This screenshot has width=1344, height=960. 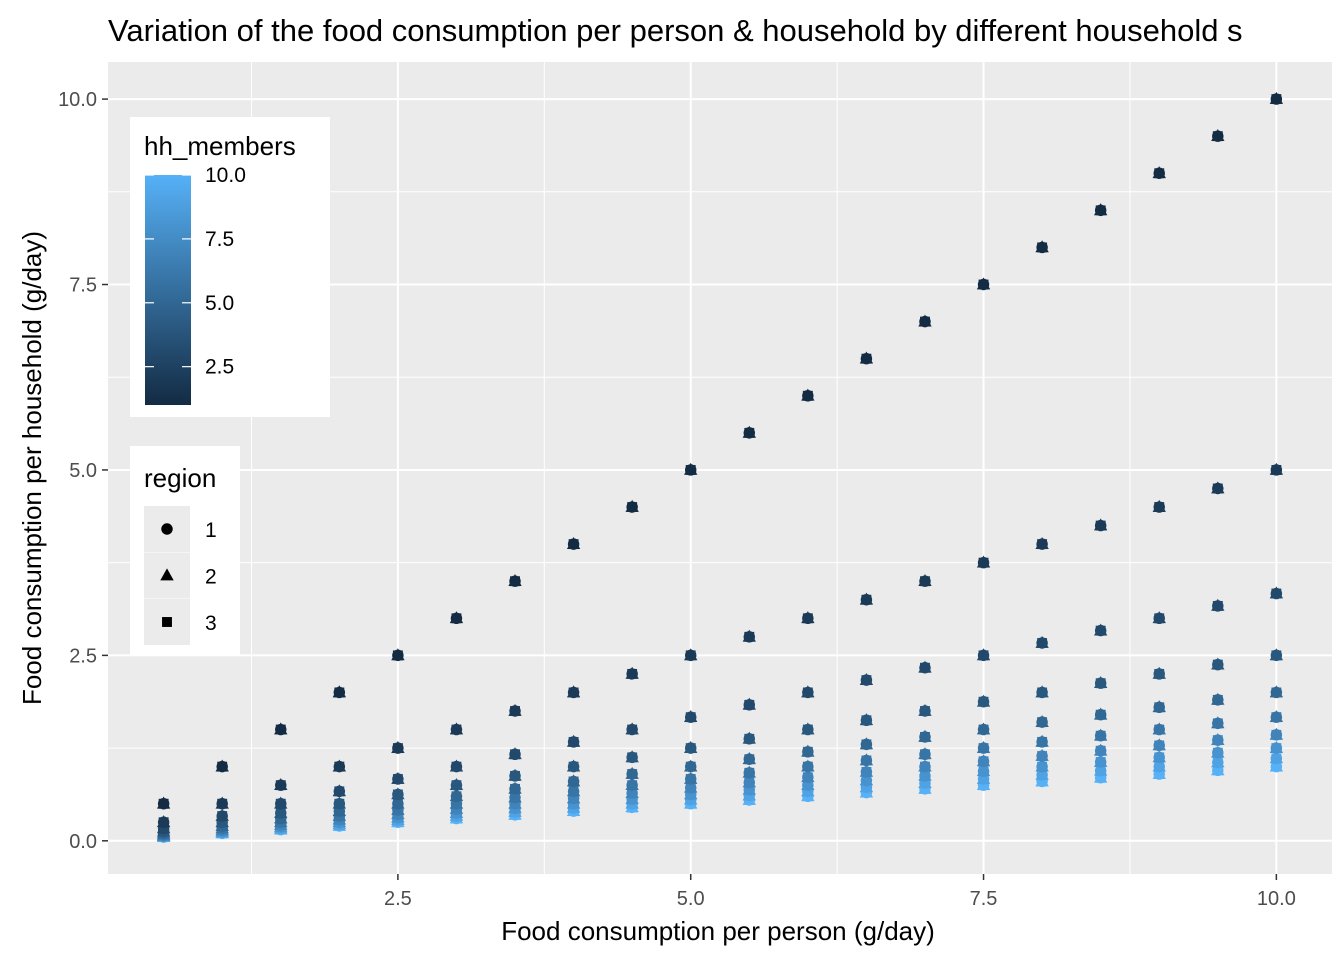 What do you see at coordinates (220, 146) in the screenshot?
I see `color-legend-title: hh_members` at bounding box center [220, 146].